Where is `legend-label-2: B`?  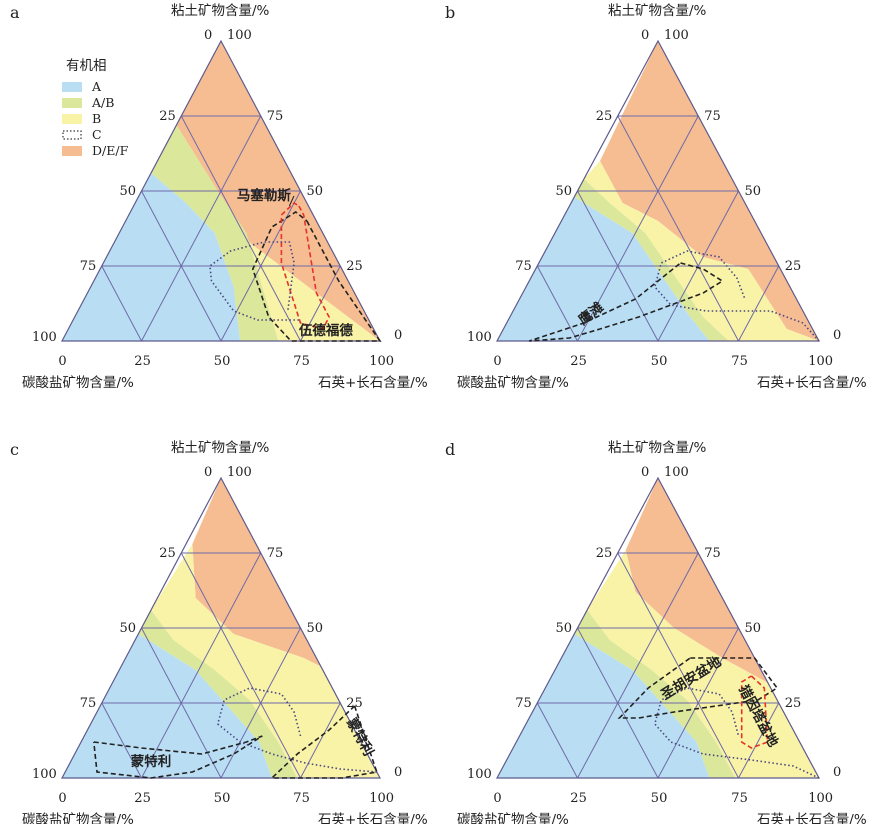 legend-label-2: B is located at coordinates (96, 118).